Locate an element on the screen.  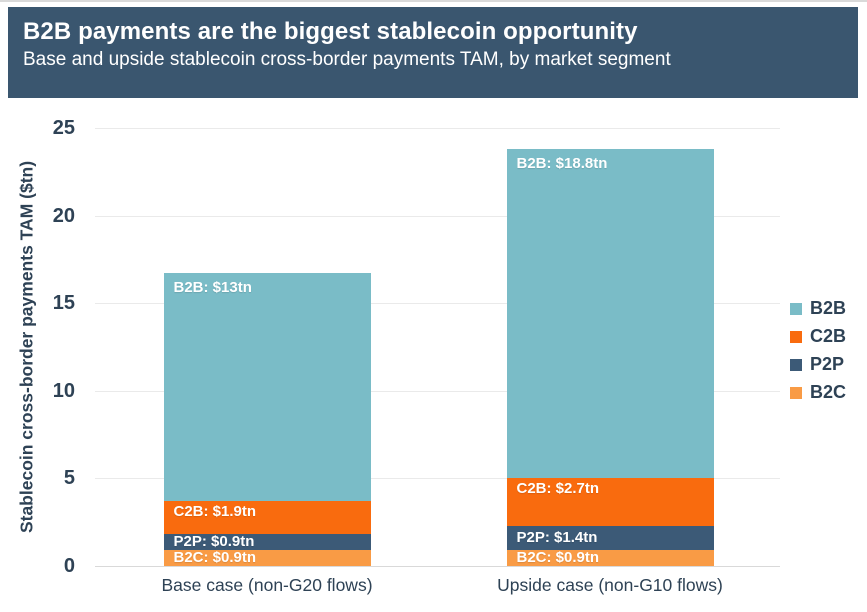
legend-swatch-c2b is located at coordinates (796, 336).